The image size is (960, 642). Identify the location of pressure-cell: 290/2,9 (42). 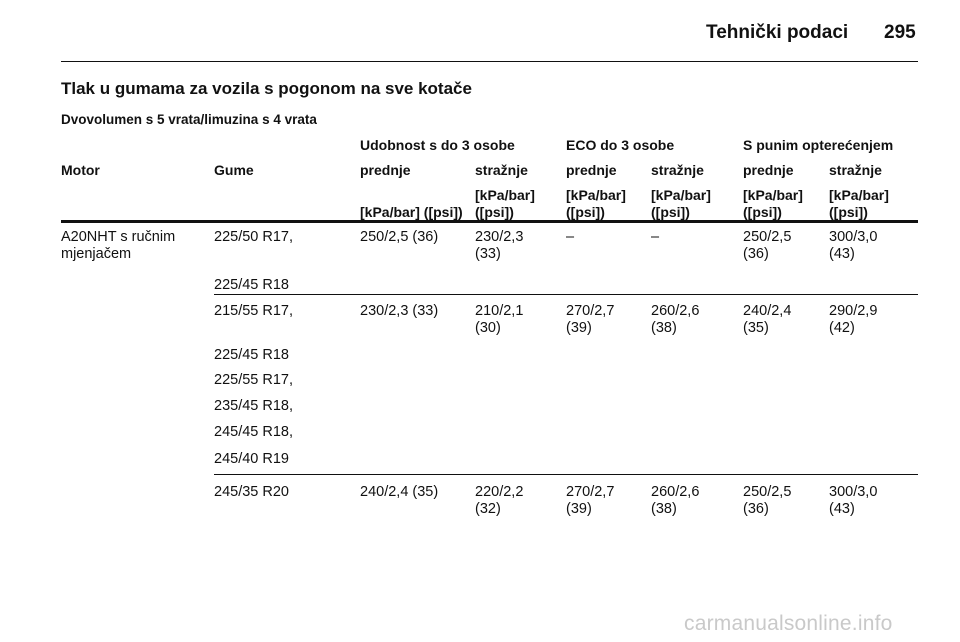
(853, 319).